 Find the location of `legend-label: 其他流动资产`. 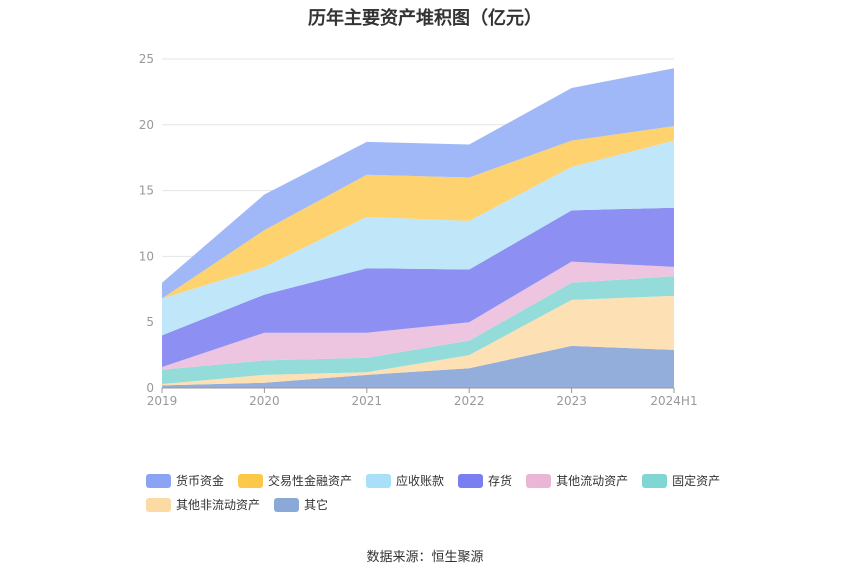

legend-label: 其他流动资产 is located at coordinates (592, 481).